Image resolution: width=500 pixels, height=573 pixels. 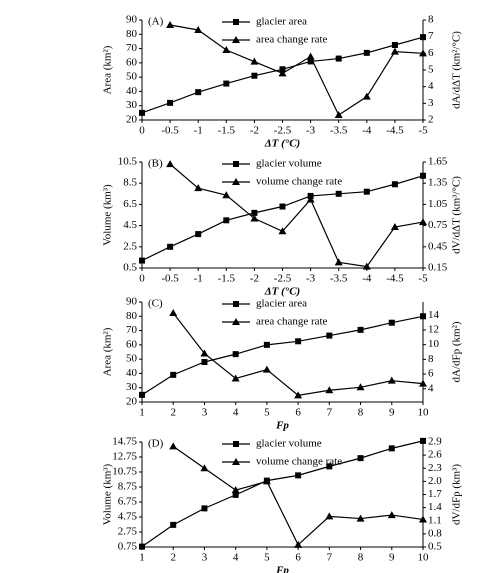 I want to click on x-tick-label: -3.5, so click(x=339, y=131).